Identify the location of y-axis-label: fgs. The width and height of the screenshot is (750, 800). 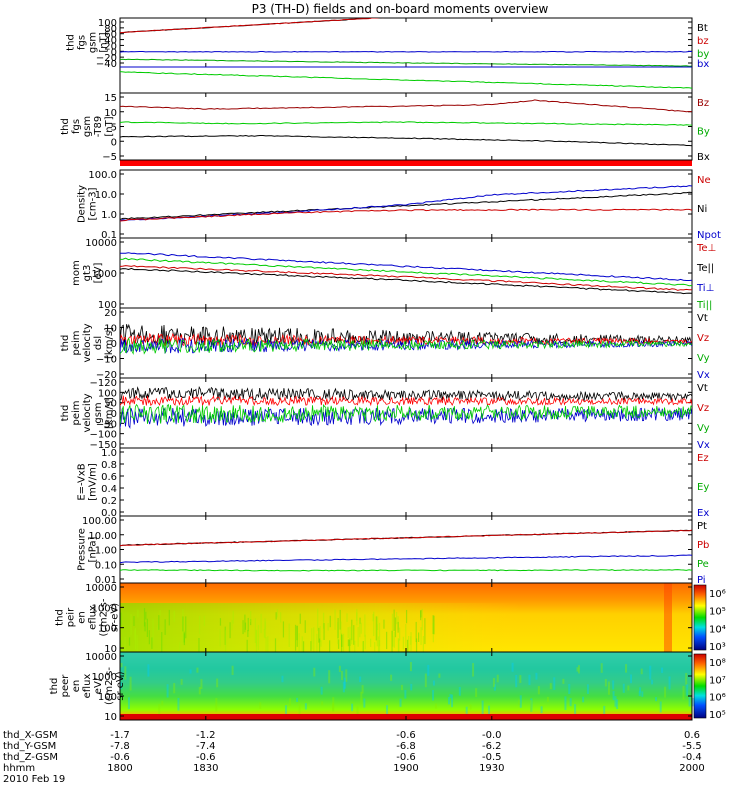
(76, 126).